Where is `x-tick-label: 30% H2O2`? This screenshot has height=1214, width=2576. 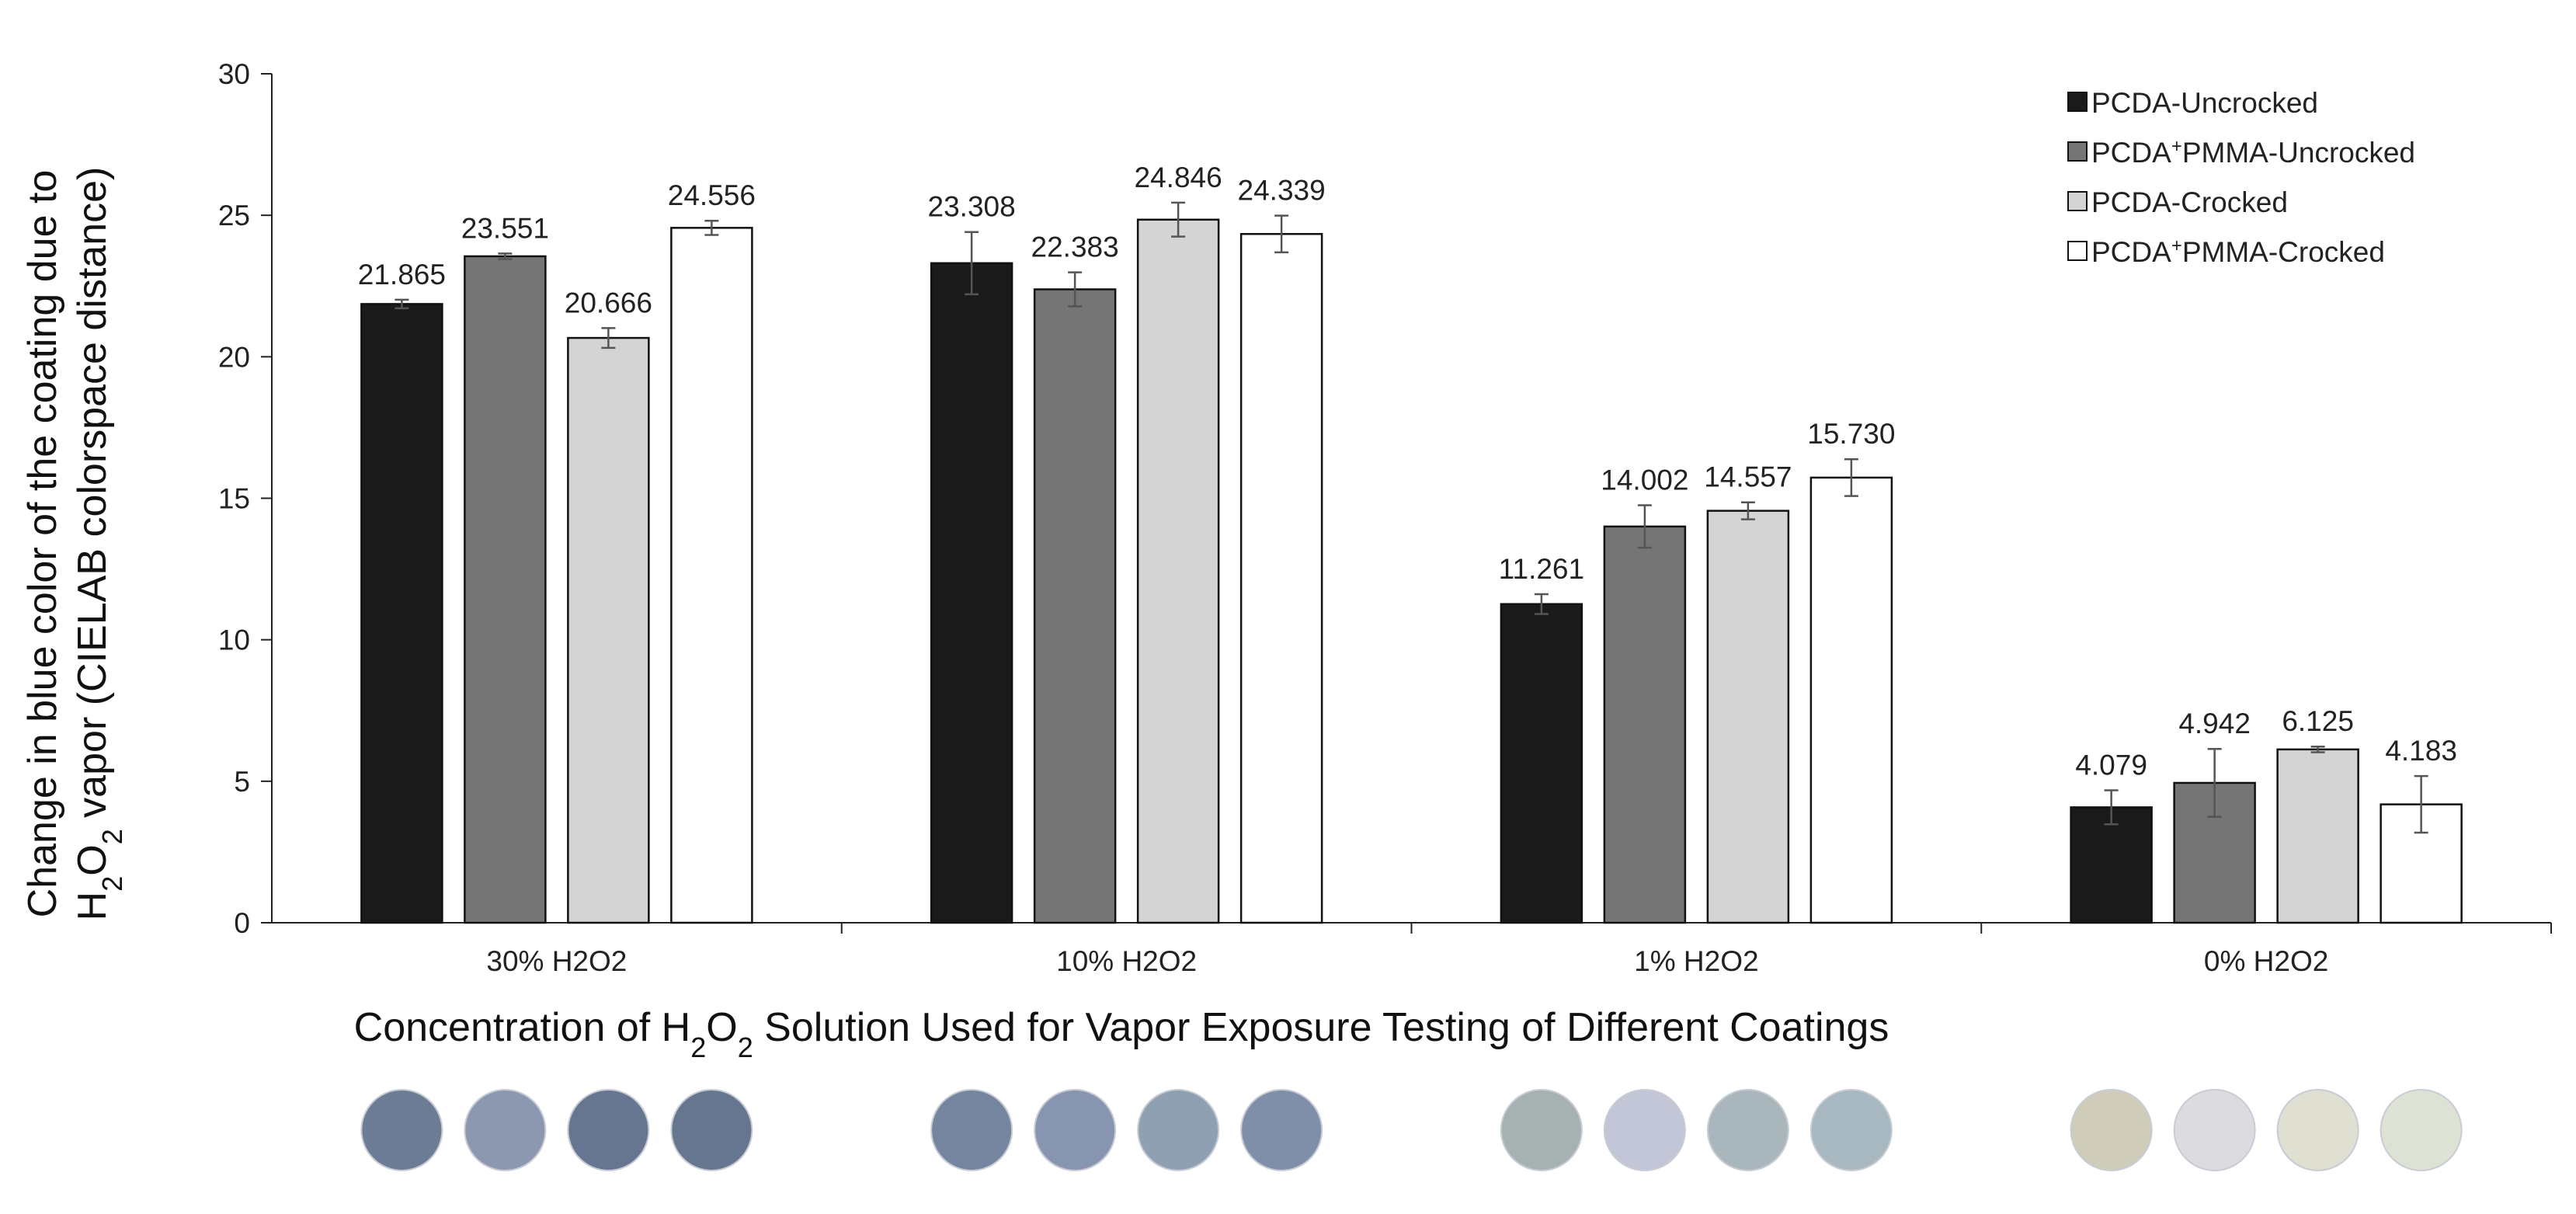 x-tick-label: 30% H2O2 is located at coordinates (556, 961).